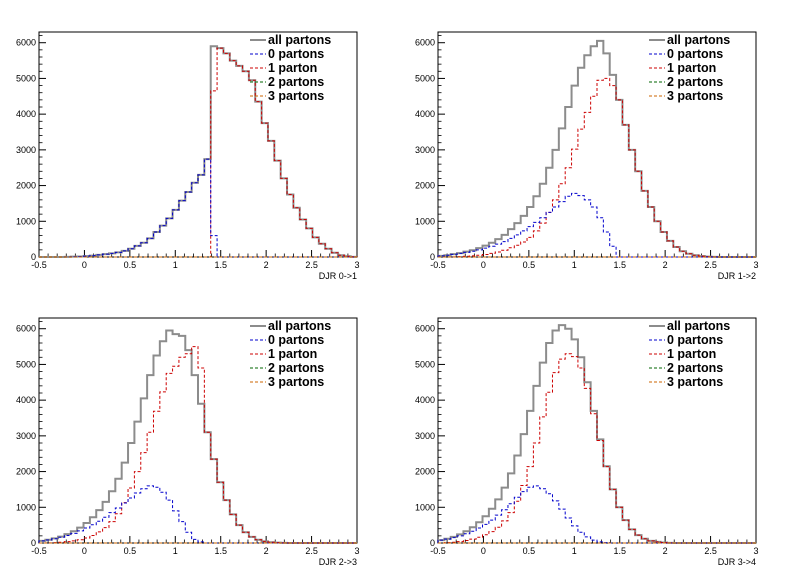  I want to click on series-1-parton, so click(198, 152).